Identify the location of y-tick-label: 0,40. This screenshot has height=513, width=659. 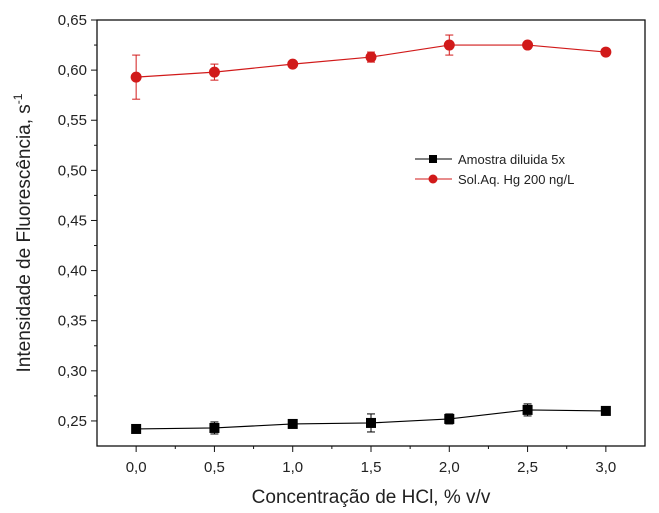
(72, 271).